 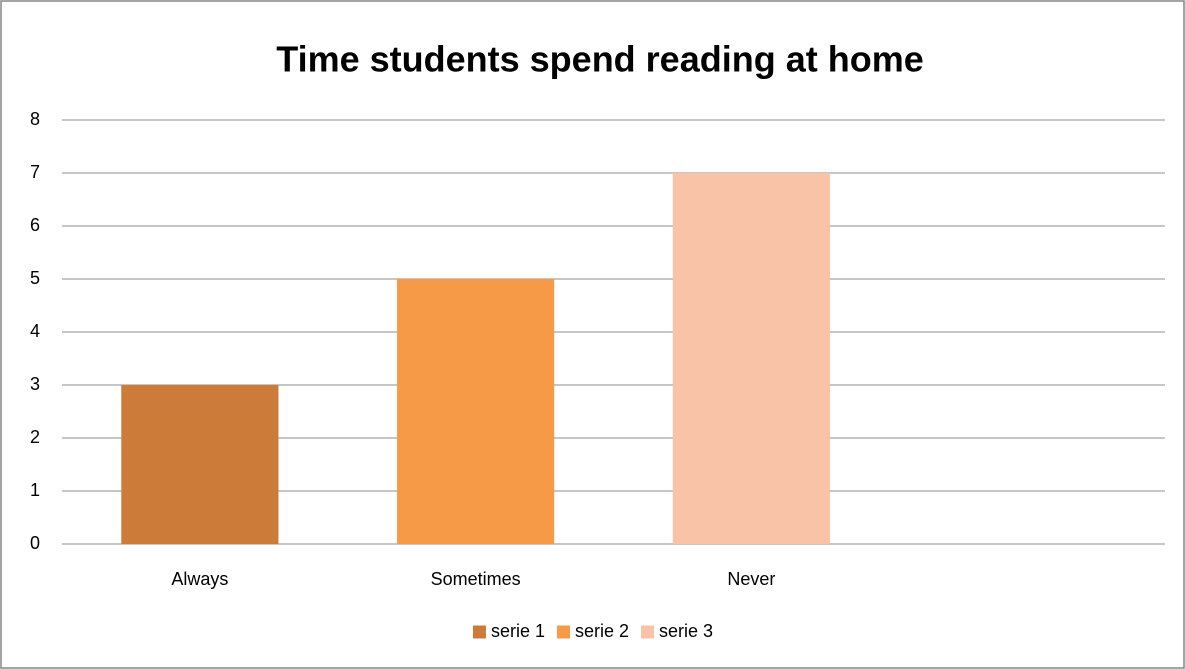 I want to click on y-tick-label: 2, so click(x=35, y=437).